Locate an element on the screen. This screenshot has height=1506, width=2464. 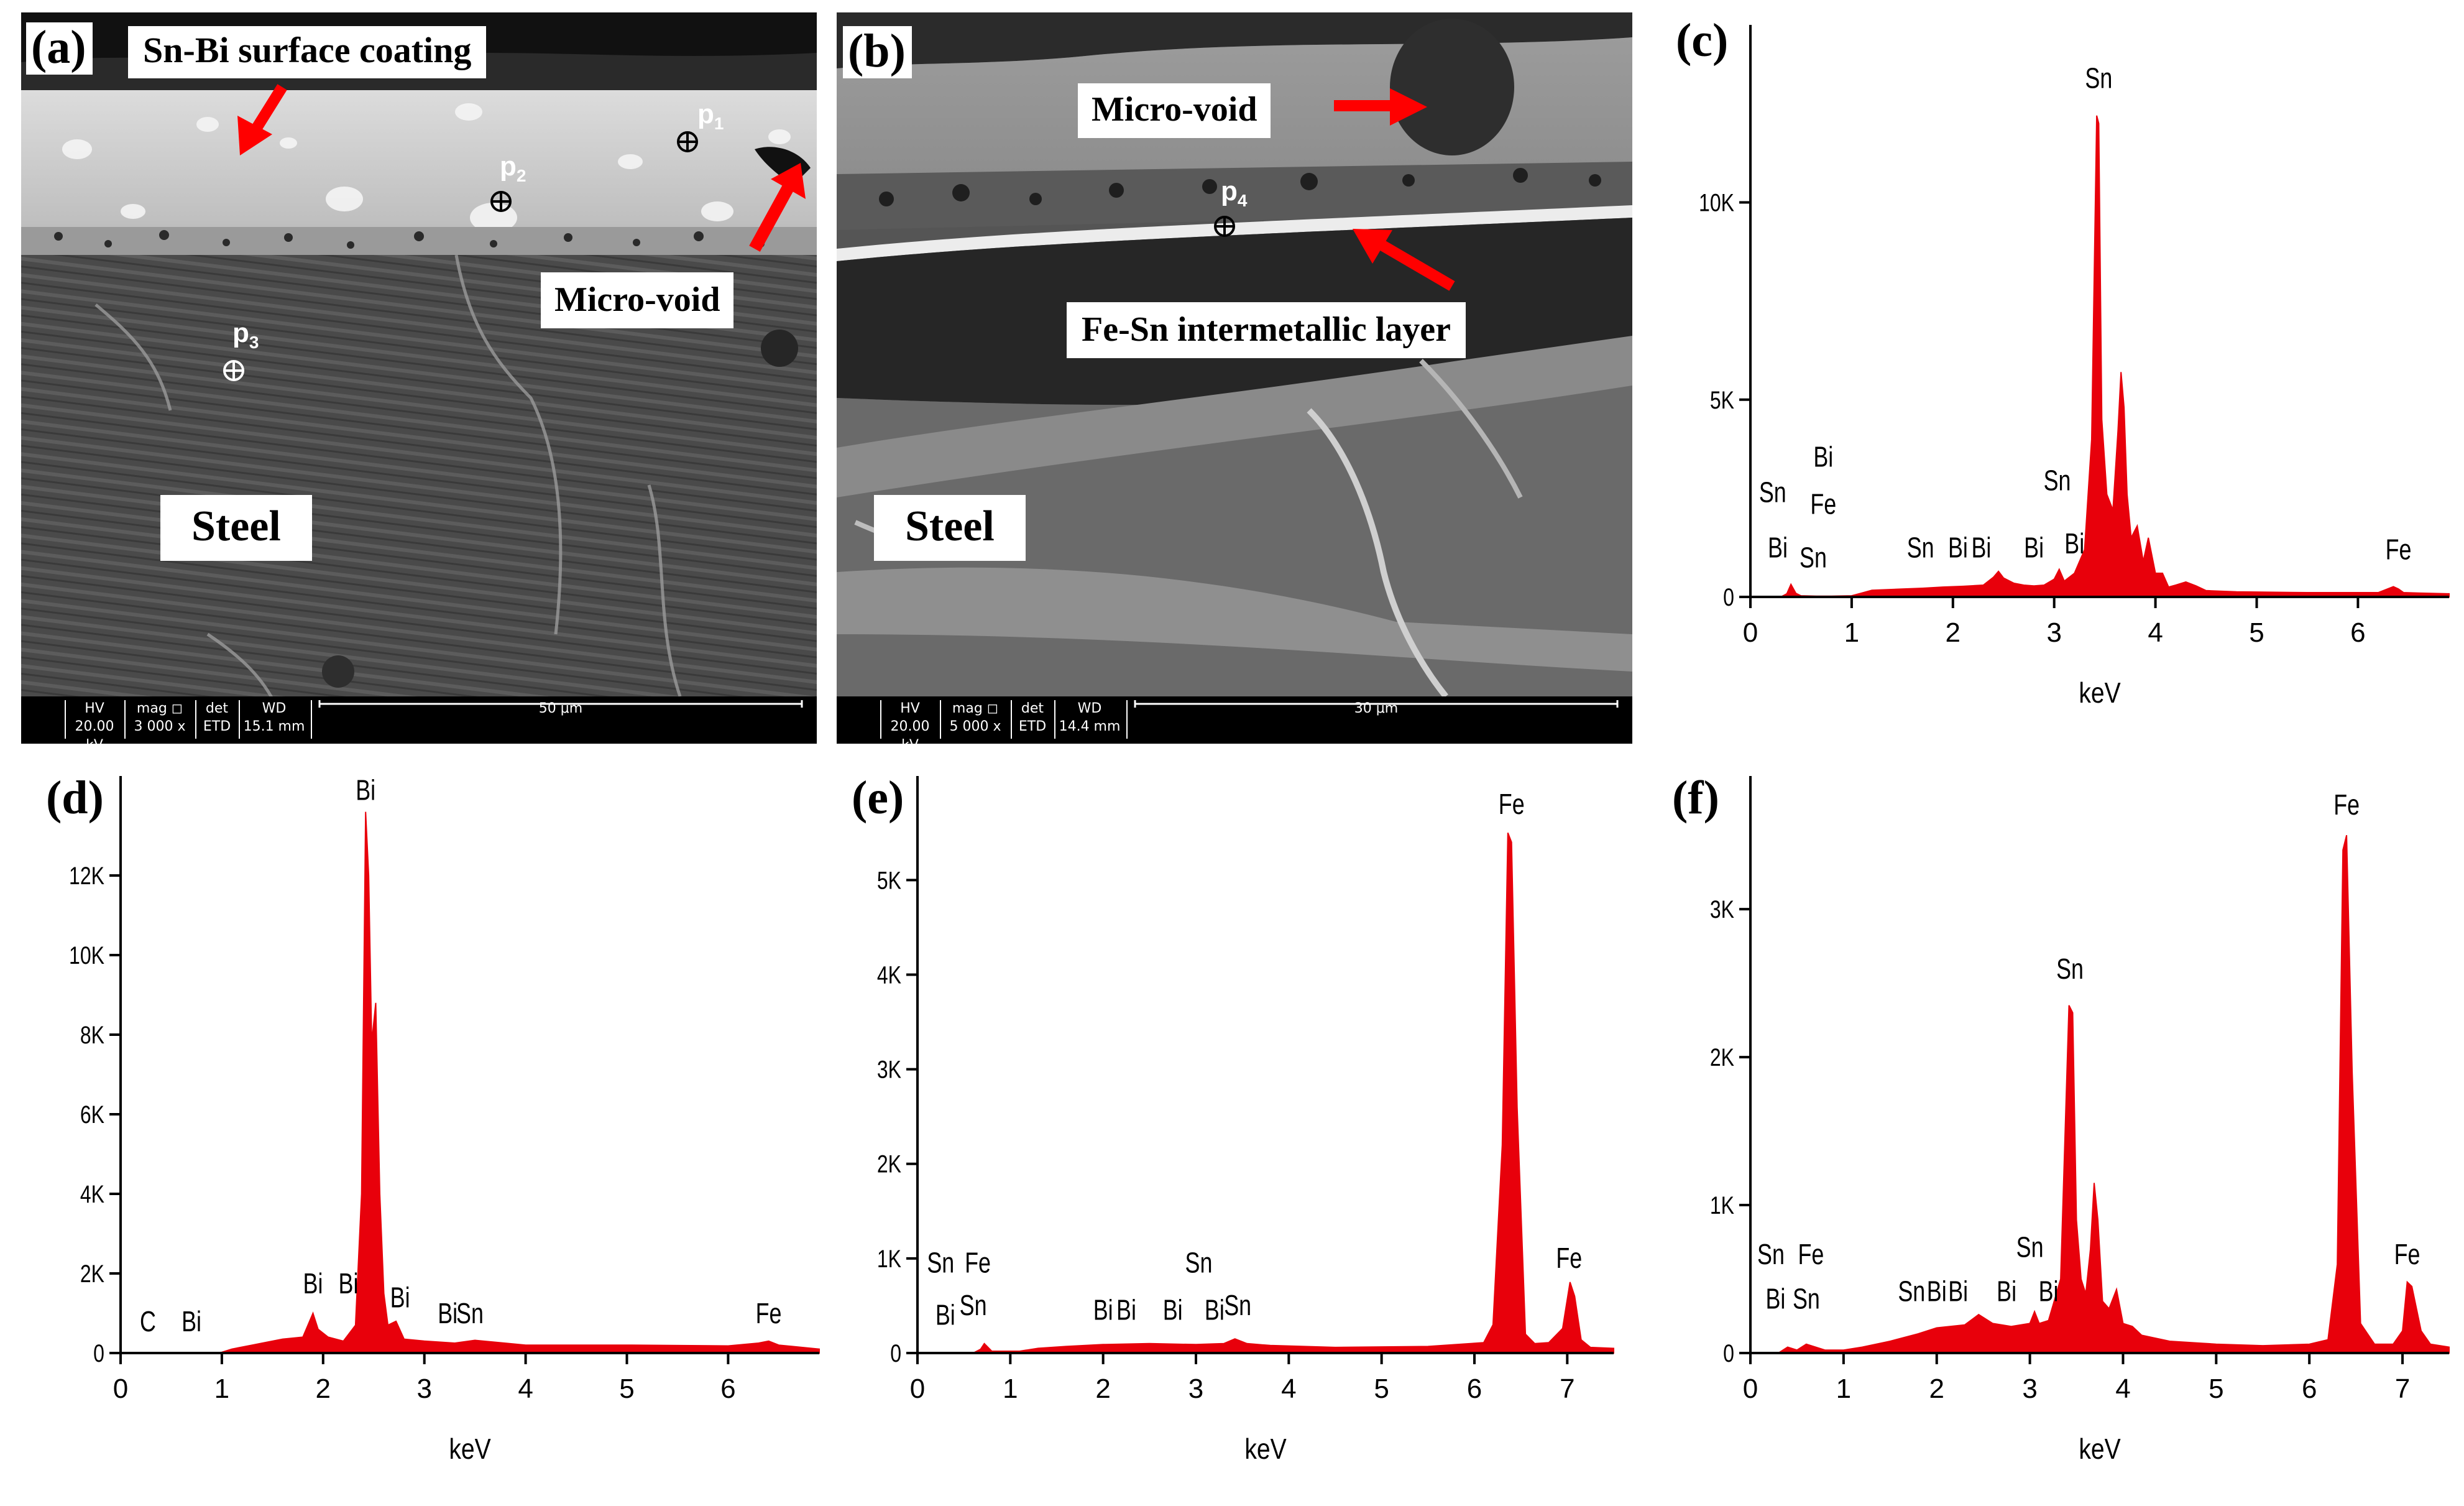
point-name: p is located at coordinates (241, 333).